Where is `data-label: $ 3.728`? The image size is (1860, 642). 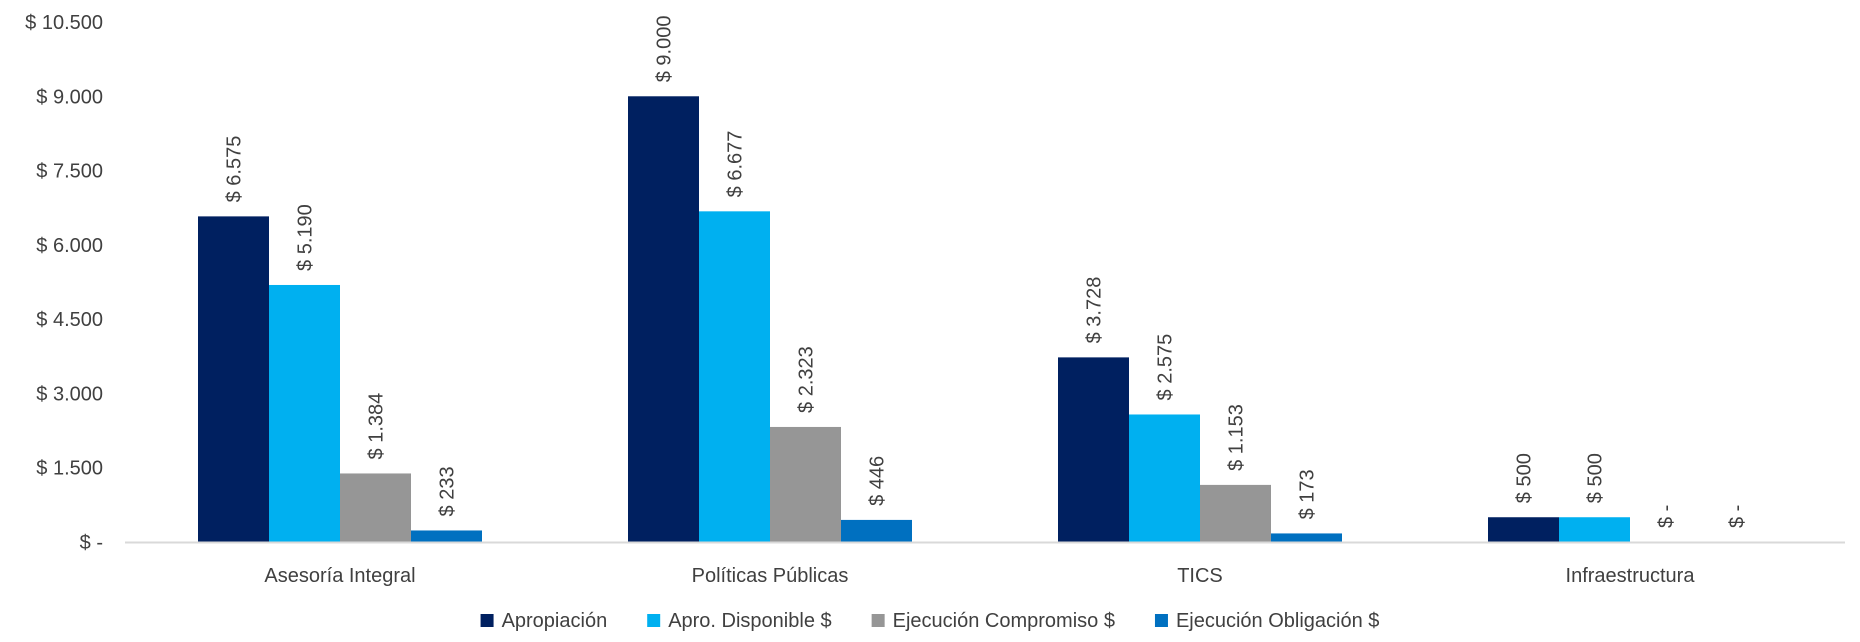 data-label: $ 3.728 is located at coordinates (1095, 310).